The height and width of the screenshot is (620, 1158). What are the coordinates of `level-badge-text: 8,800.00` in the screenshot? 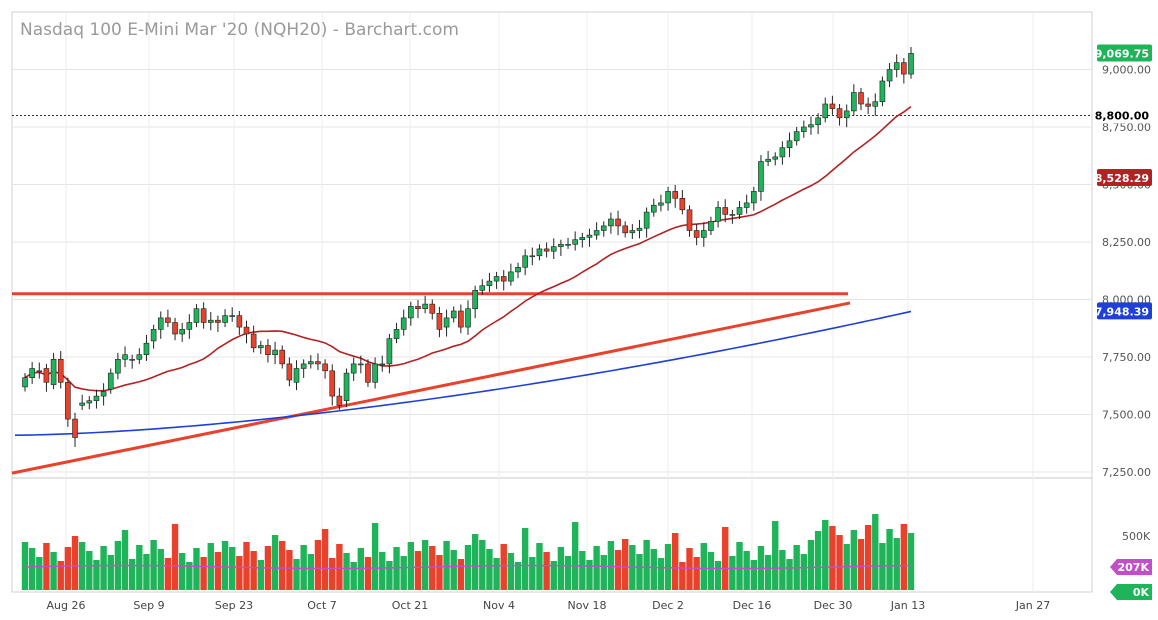 It's located at (1122, 116).